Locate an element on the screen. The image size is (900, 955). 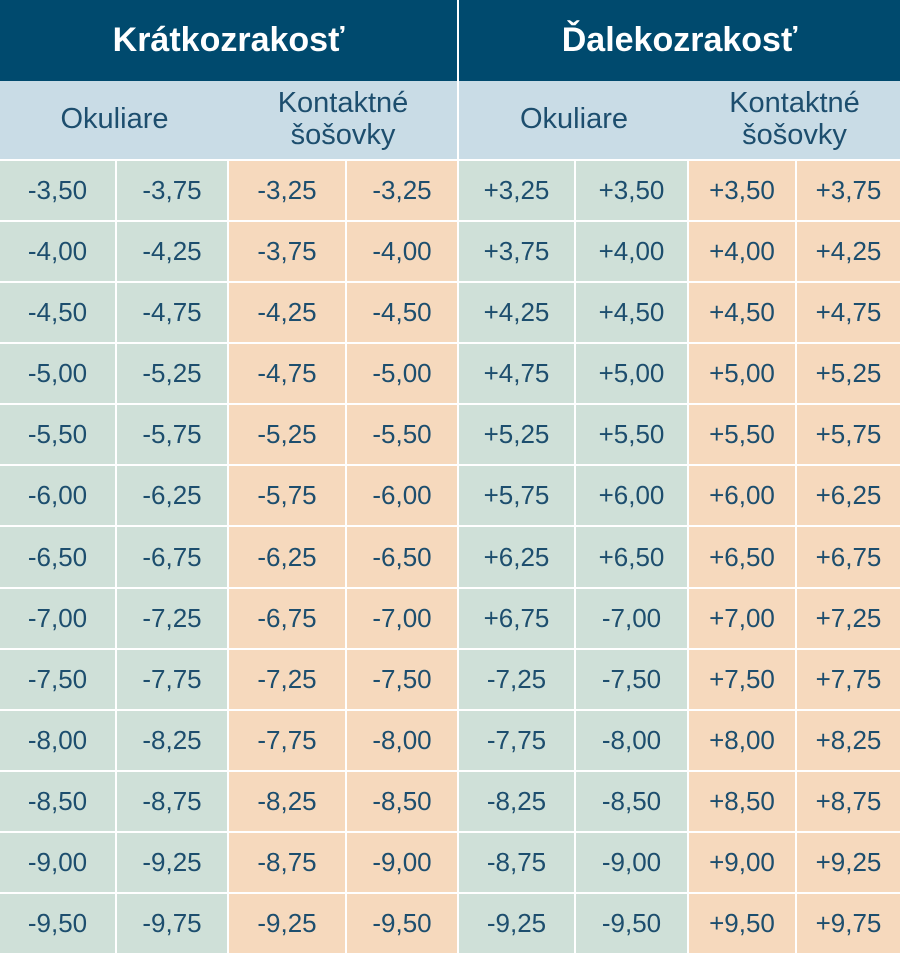
table-cell-short-glasses: -6,50 is located at coordinates (58, 558).